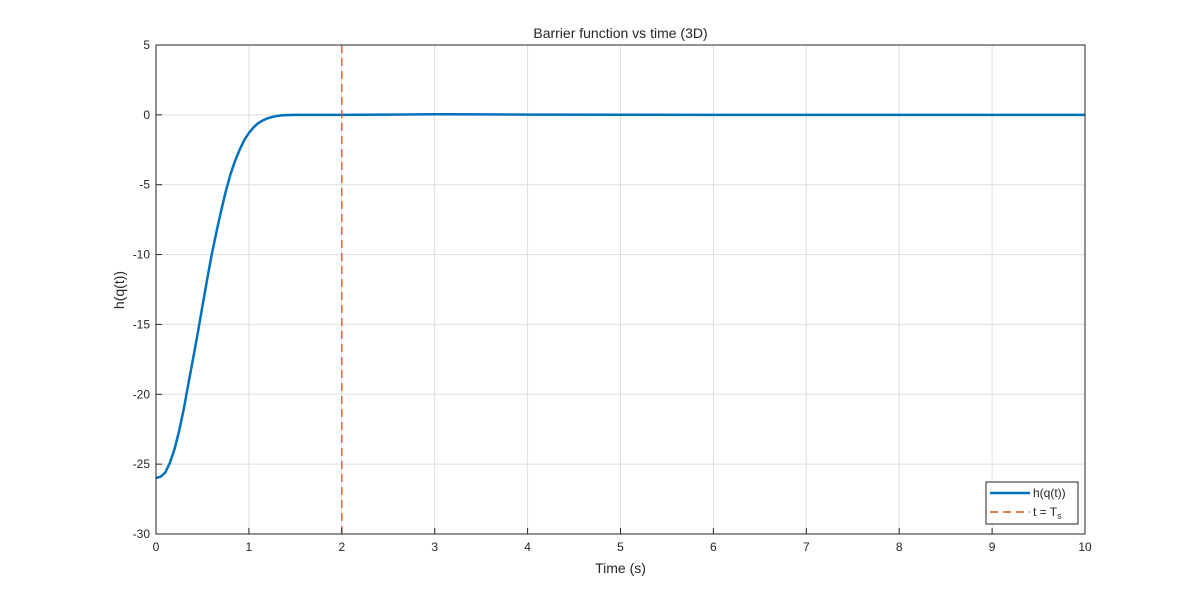 This screenshot has height=605, width=1200. What do you see at coordinates (146, 115) in the screenshot?
I see `y-tick-label: 0` at bounding box center [146, 115].